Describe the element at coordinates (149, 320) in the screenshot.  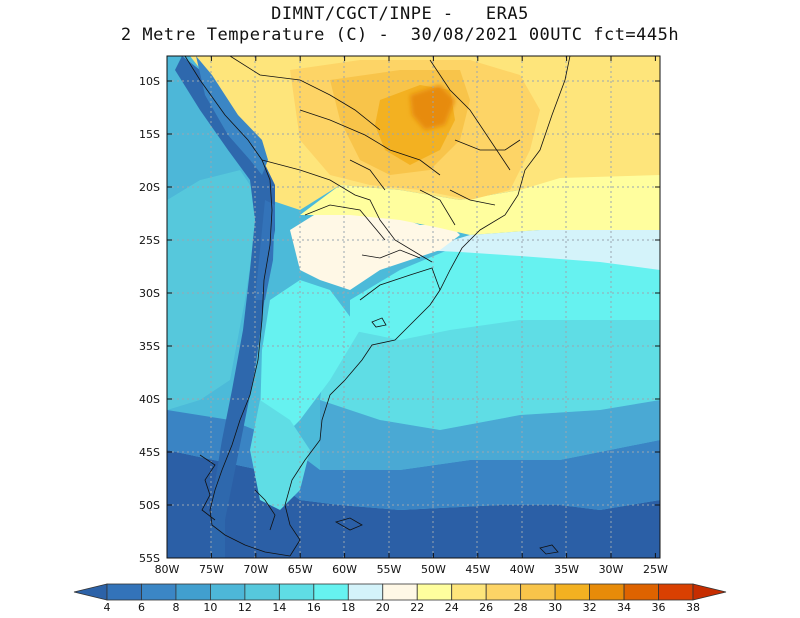
I see `latitude-tick-labels: 10S 15S 20S 25S 30S 35S 40S 45S 50S 55S` at that location.